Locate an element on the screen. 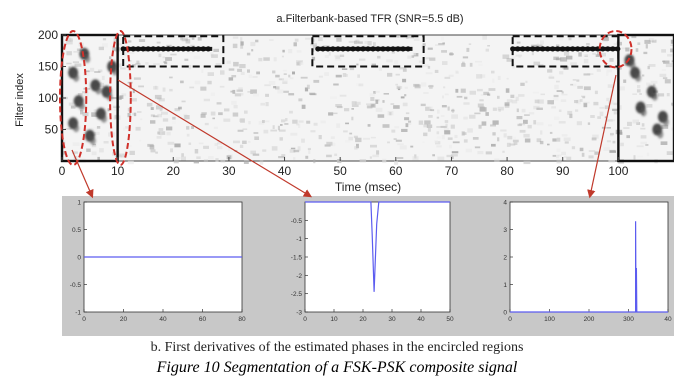 This screenshot has height=388, width=674. tfr-xtick-label: 50 is located at coordinates (341, 171).